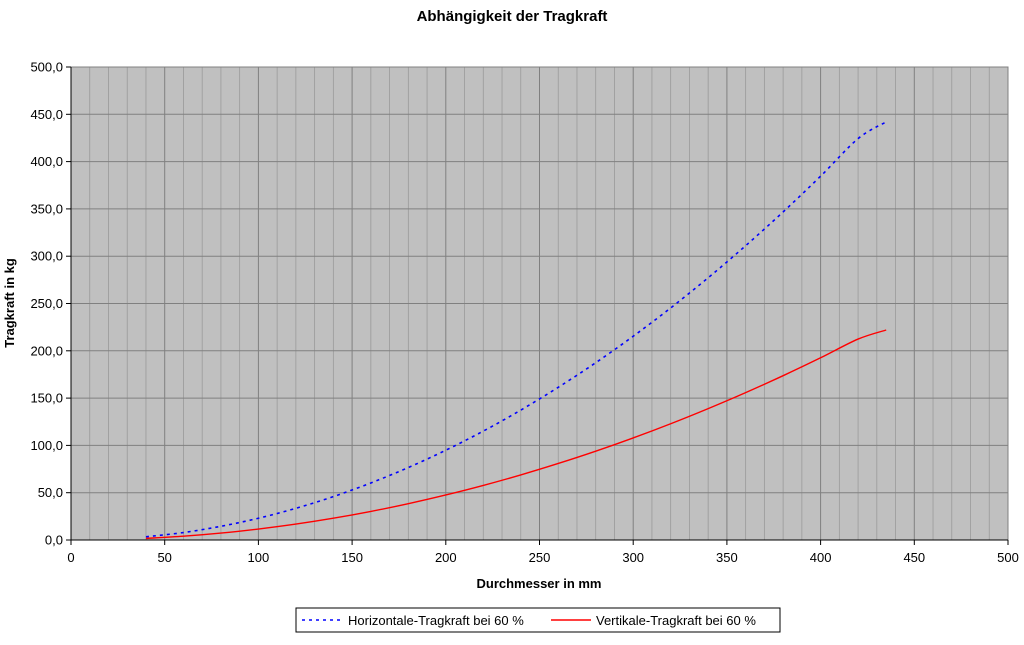  Describe the element at coordinates (1008, 557) in the screenshot. I see `x-tick-label: 500` at that location.